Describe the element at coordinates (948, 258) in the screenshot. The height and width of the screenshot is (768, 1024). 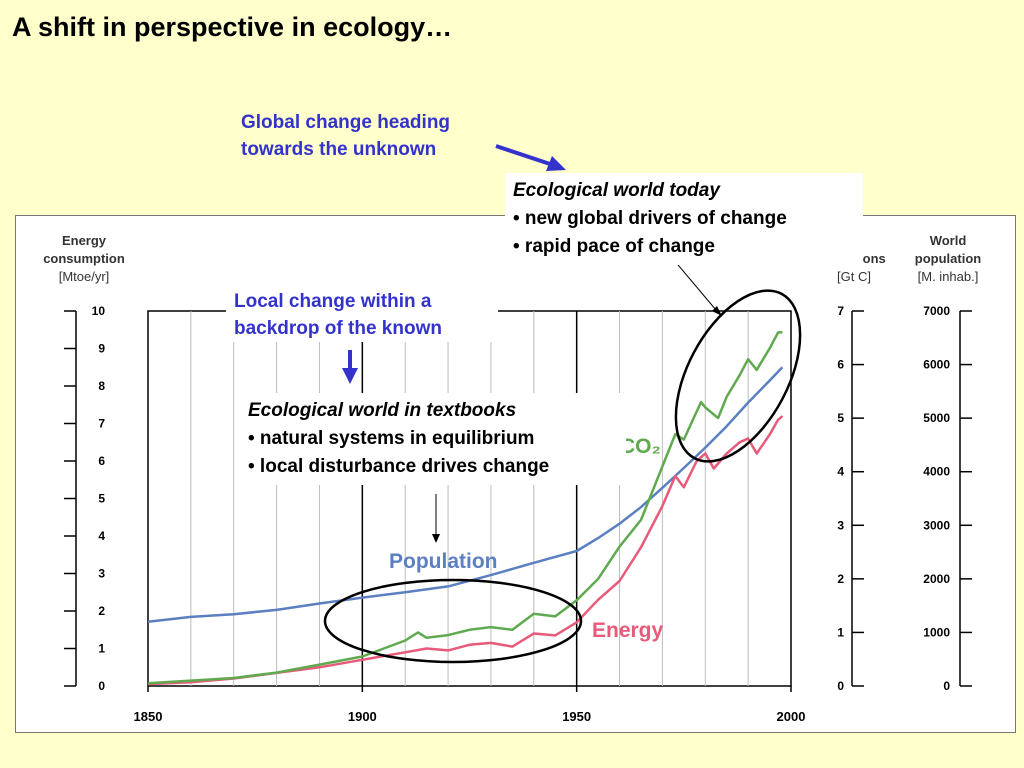
I see `population-axis-label-line: population` at that location.